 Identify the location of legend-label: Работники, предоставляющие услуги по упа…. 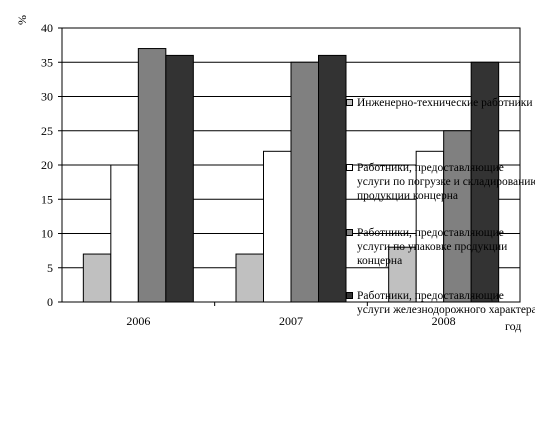
(432, 247).